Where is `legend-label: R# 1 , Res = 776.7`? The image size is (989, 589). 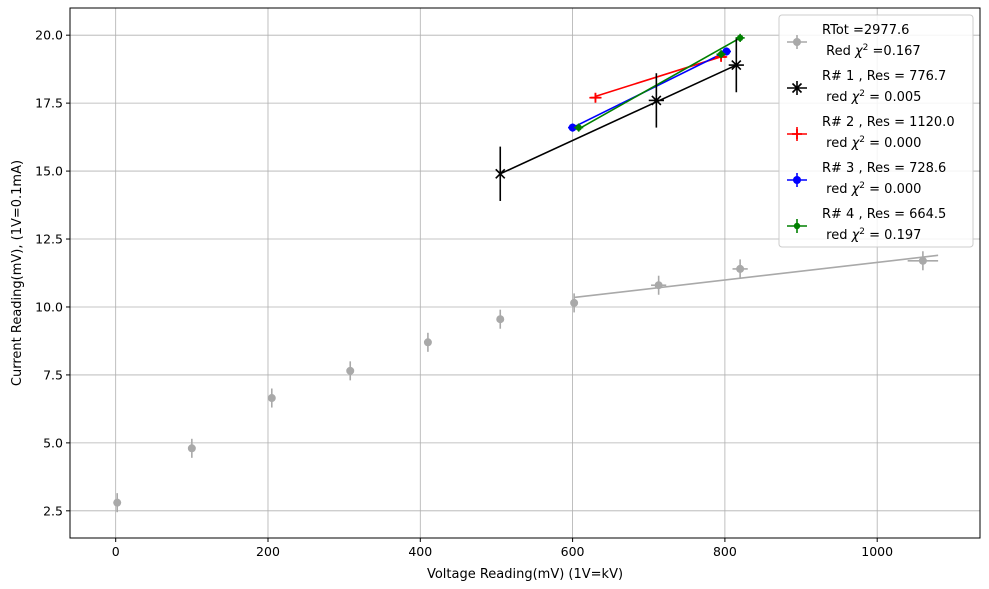 legend-label: R# 1 , Res = 776.7 is located at coordinates (884, 76).